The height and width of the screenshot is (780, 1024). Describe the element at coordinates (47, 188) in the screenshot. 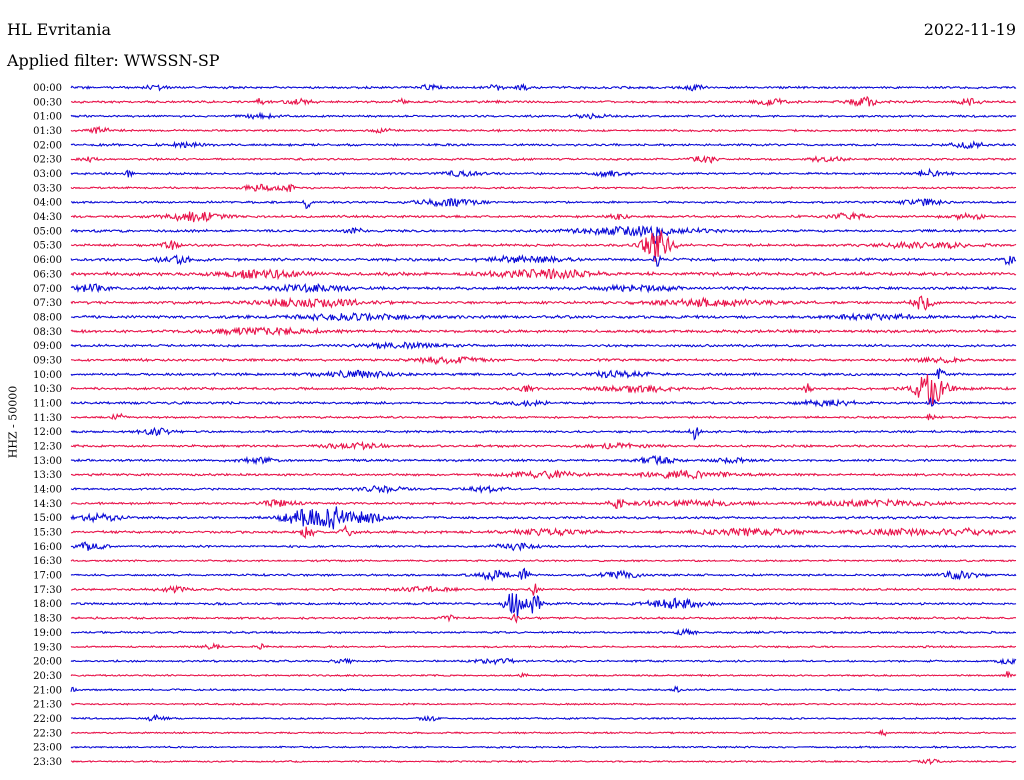

I see `time-label: 03:30` at that location.